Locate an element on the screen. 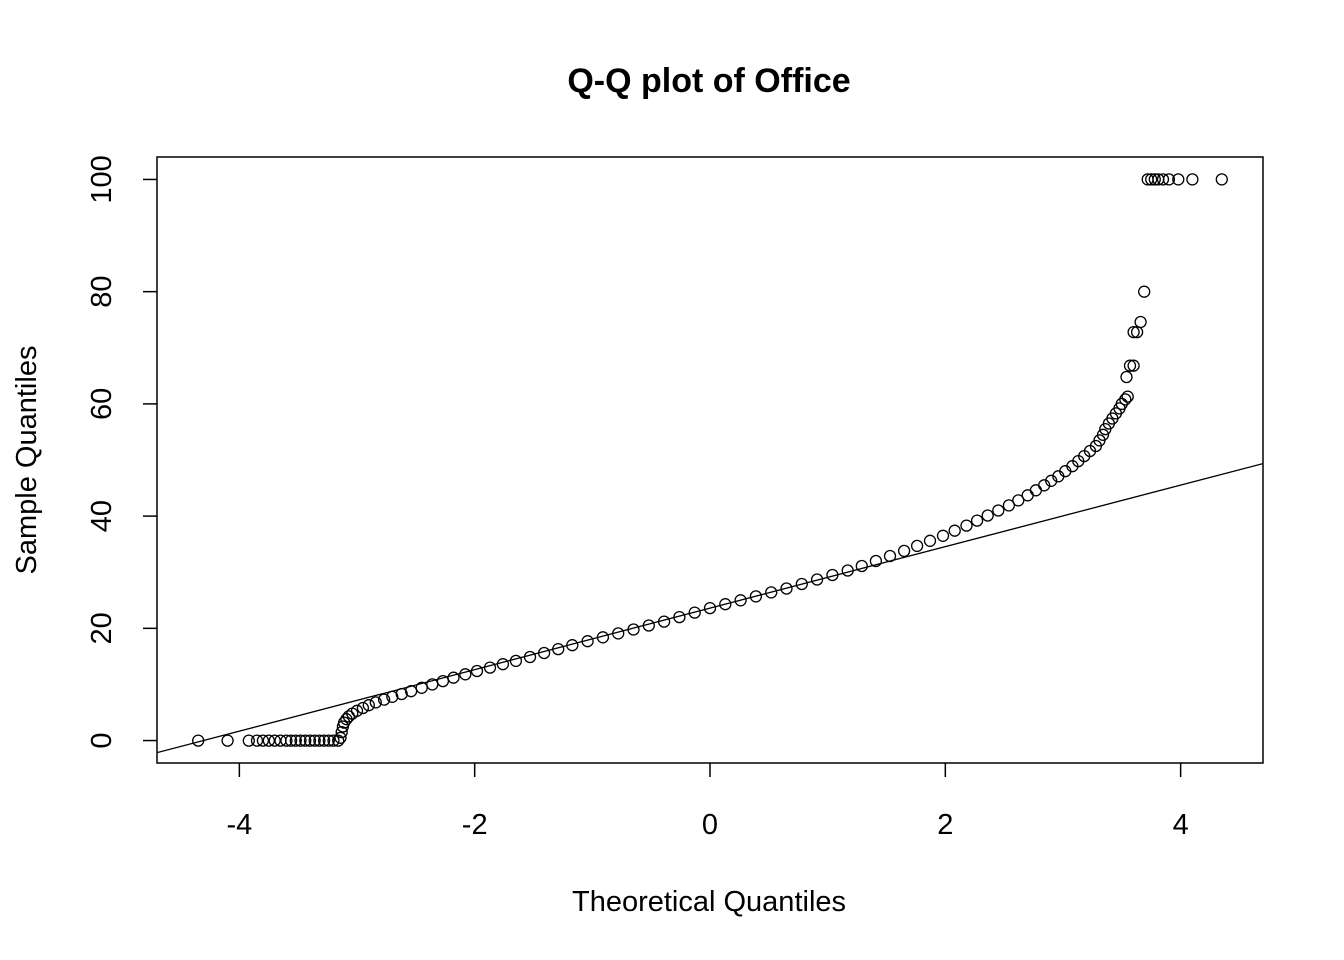  x-tick-label: -4 is located at coordinates (239, 825).